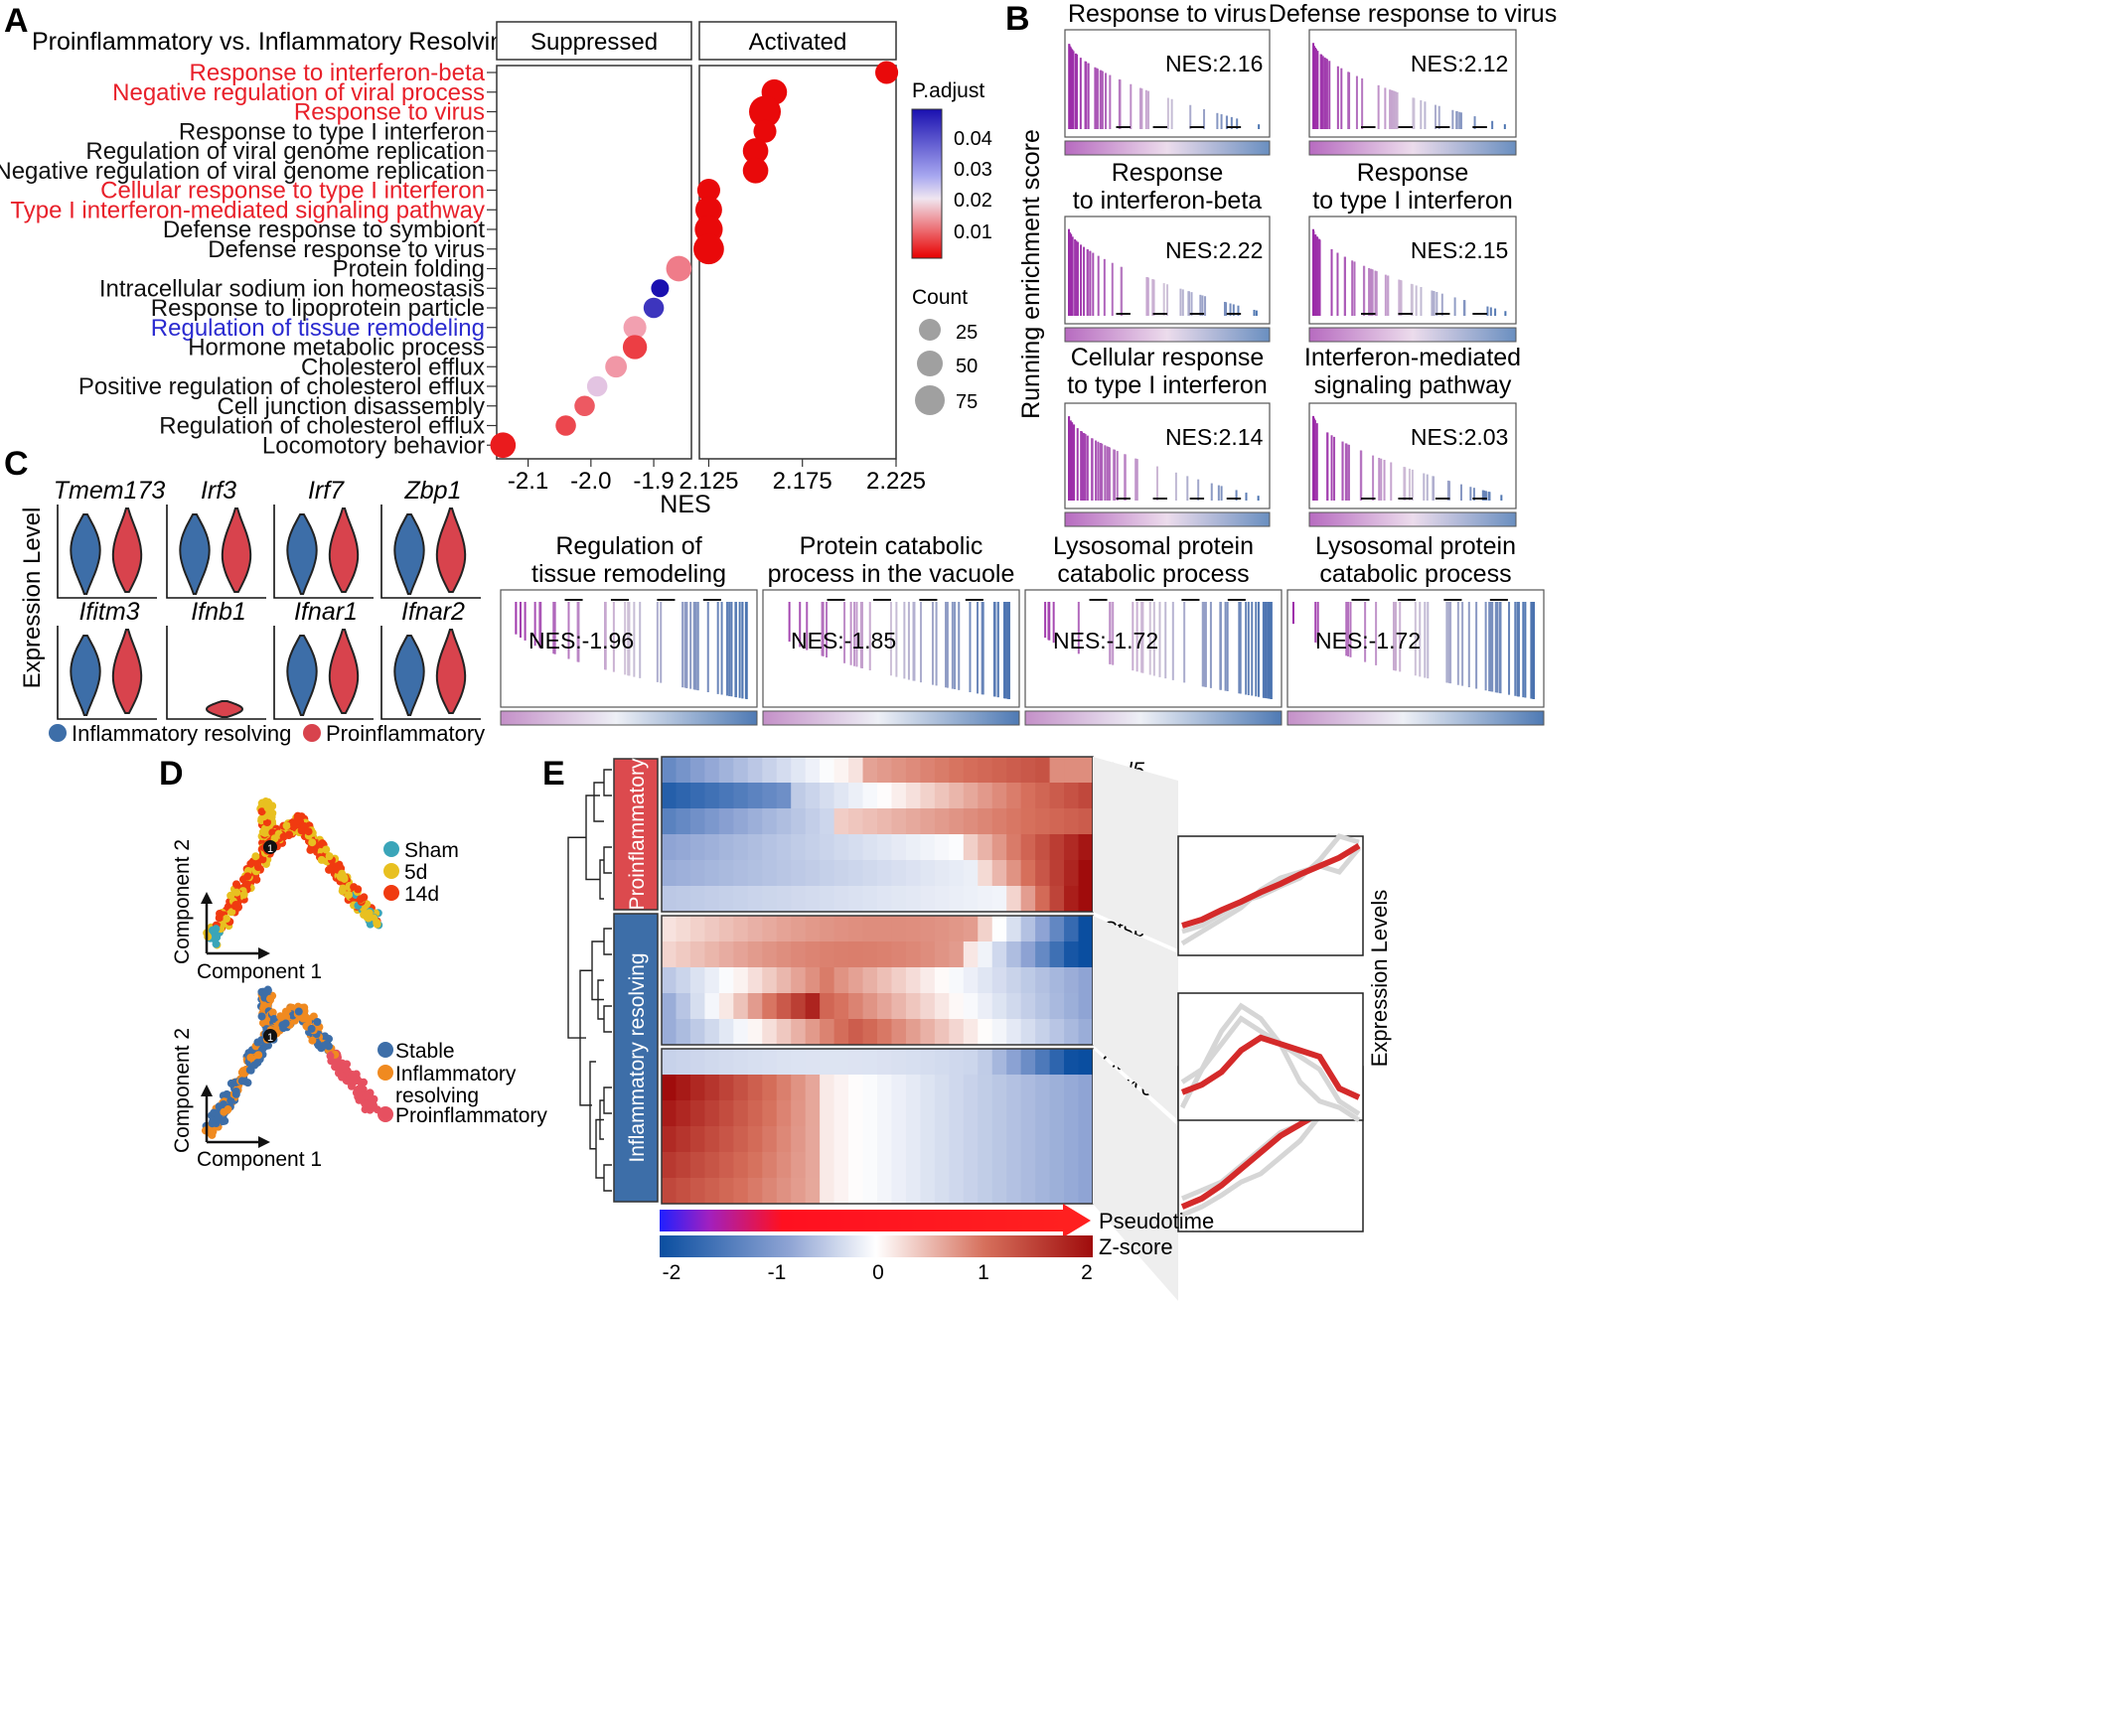 The image size is (2114, 1736). I want to click on trend-plot, so click(1271, 895).